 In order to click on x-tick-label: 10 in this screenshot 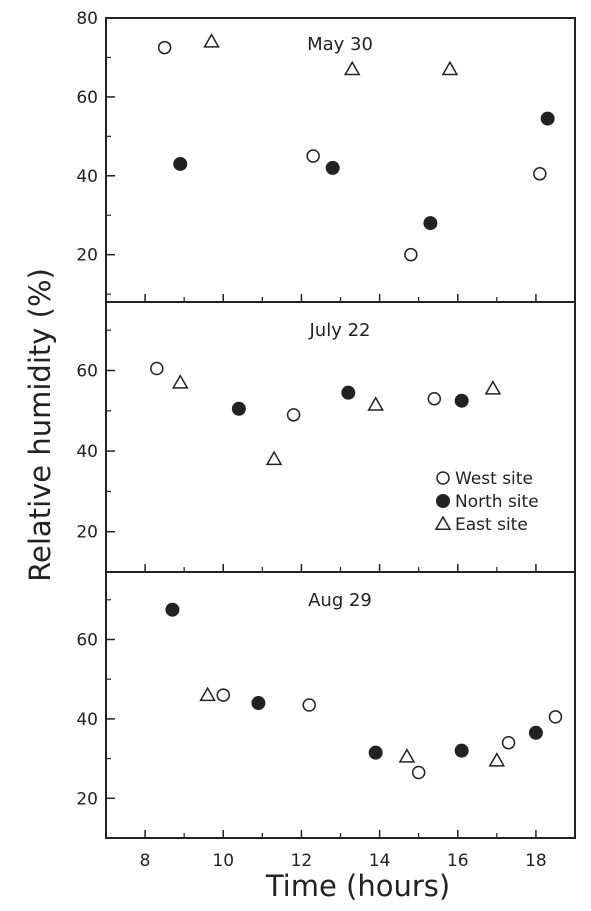, I will do `click(223, 861)`.